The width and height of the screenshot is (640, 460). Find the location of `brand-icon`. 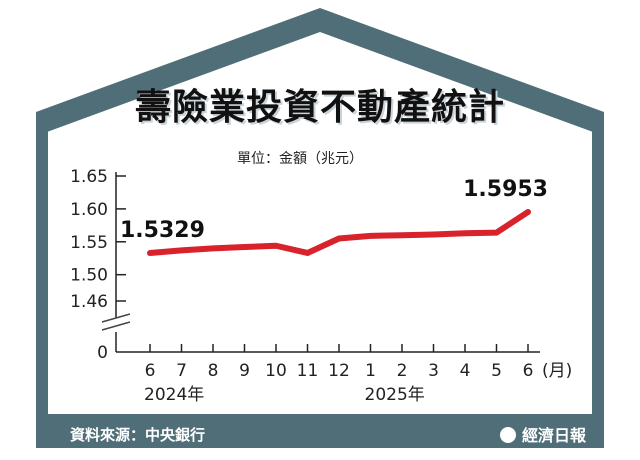

brand-icon is located at coordinates (508, 435).